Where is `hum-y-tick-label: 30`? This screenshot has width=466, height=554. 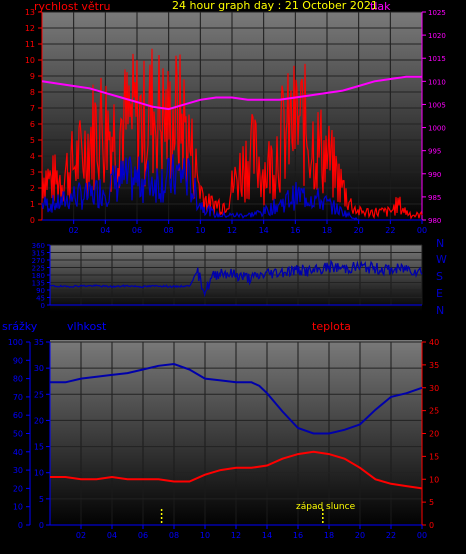
hum-y-tick-label: 30 is located at coordinates (39, 368).